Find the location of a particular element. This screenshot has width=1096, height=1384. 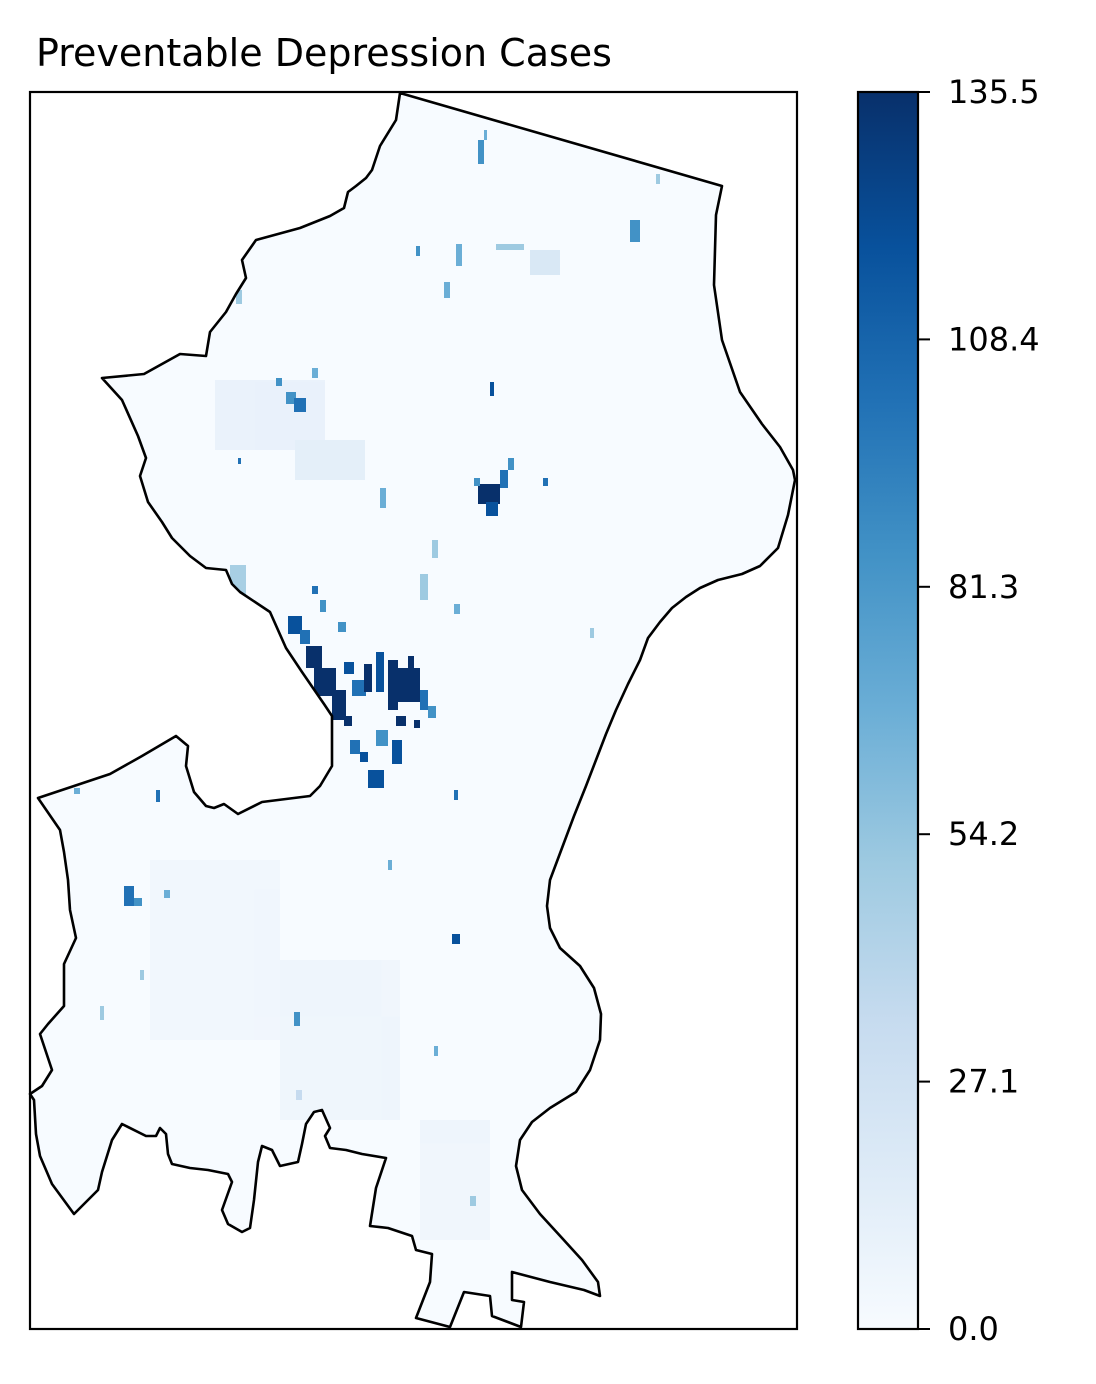

colorbar-tick-label: 0.0 is located at coordinates (973, 1329).